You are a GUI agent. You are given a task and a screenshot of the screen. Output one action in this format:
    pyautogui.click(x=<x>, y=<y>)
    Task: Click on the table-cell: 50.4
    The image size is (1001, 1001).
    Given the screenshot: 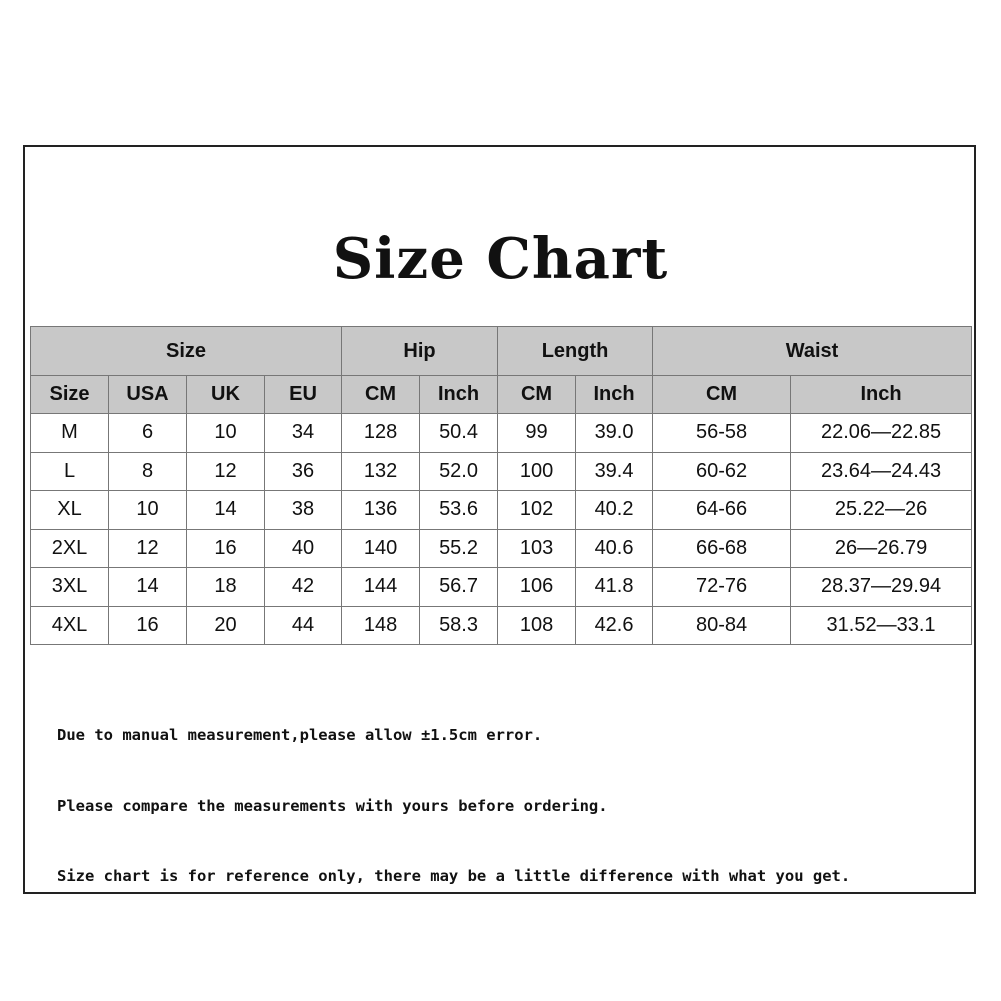 What is the action you would take?
    pyautogui.click(x=459, y=433)
    